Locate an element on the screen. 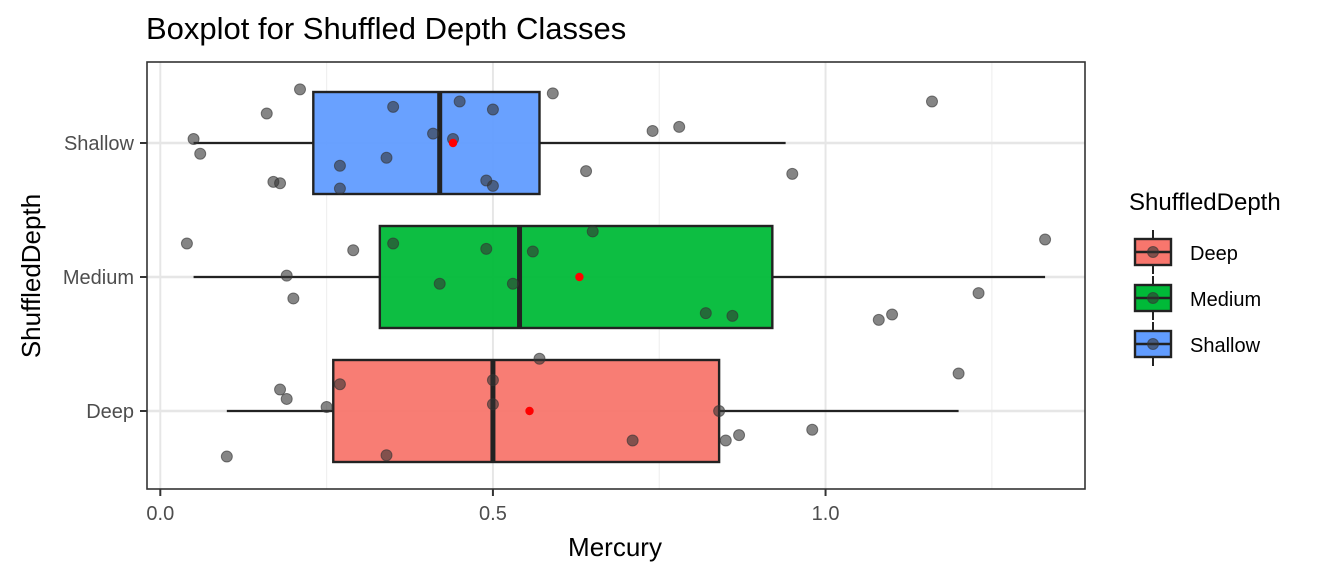 The width and height of the screenshot is (1344, 576). legend-label-shallow: Shallow is located at coordinates (1225, 346).